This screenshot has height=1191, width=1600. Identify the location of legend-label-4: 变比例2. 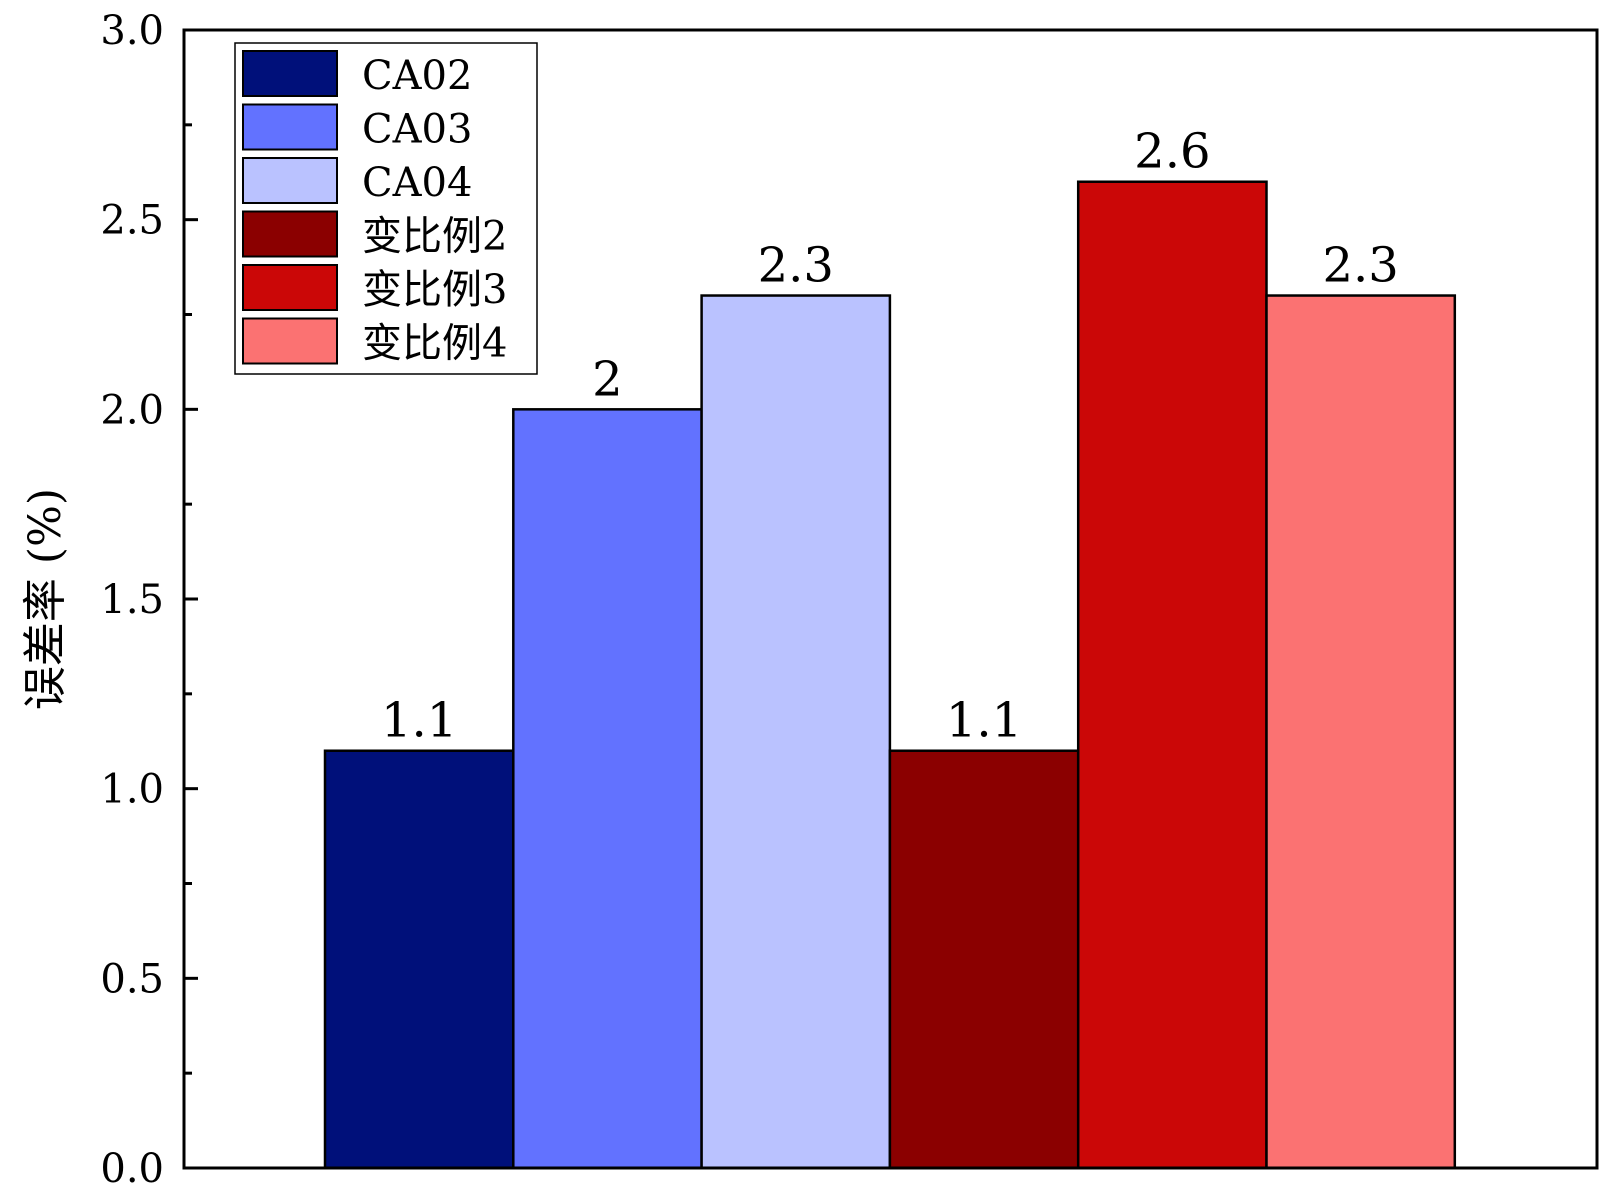
(434, 237).